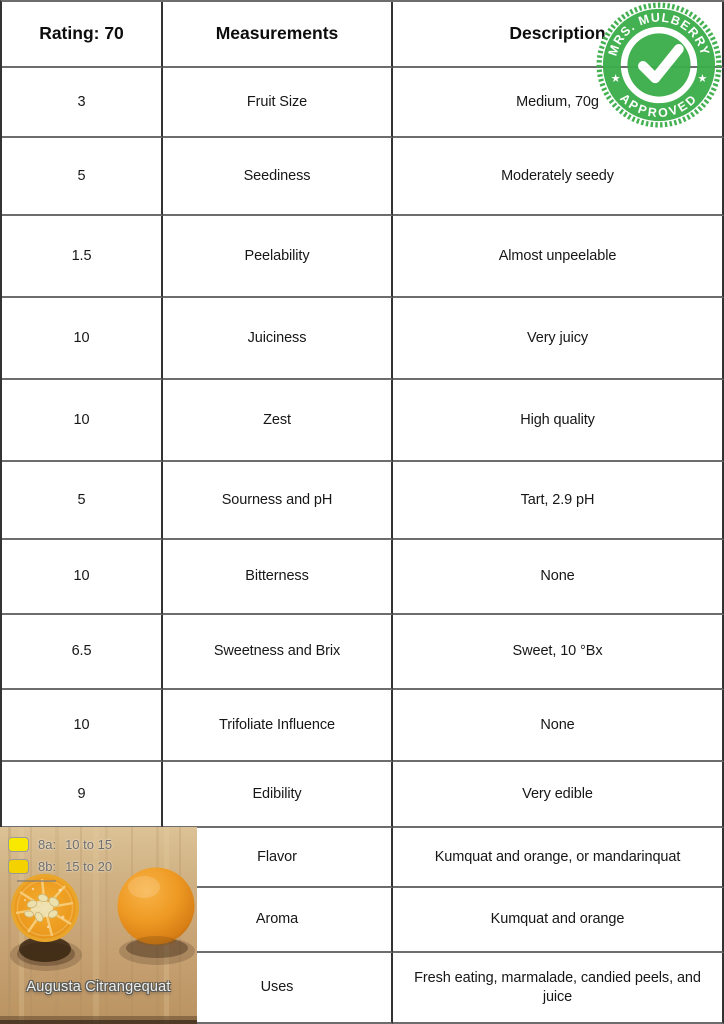 This screenshot has width=724, height=1024. I want to click on zone-legend-row: 8b: 15 to 20, so click(60, 866).